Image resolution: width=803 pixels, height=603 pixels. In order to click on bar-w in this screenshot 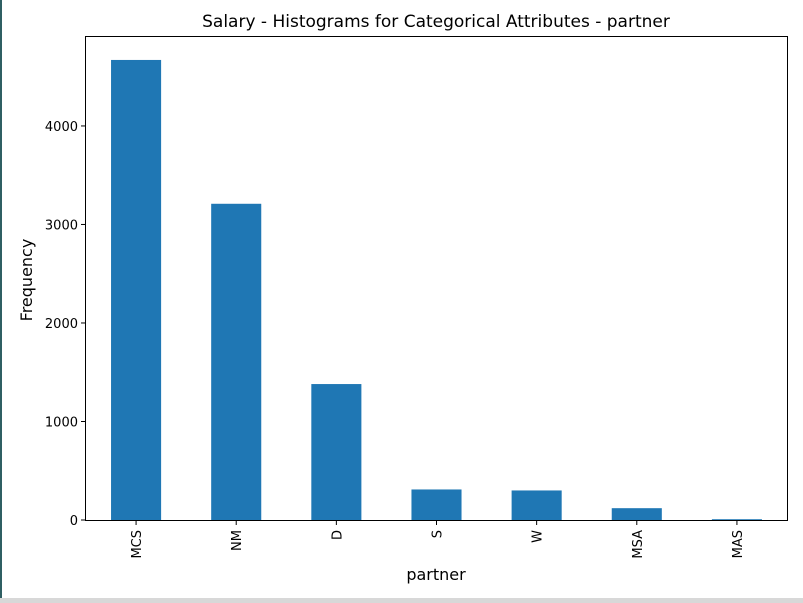, I will do `click(536, 505)`.